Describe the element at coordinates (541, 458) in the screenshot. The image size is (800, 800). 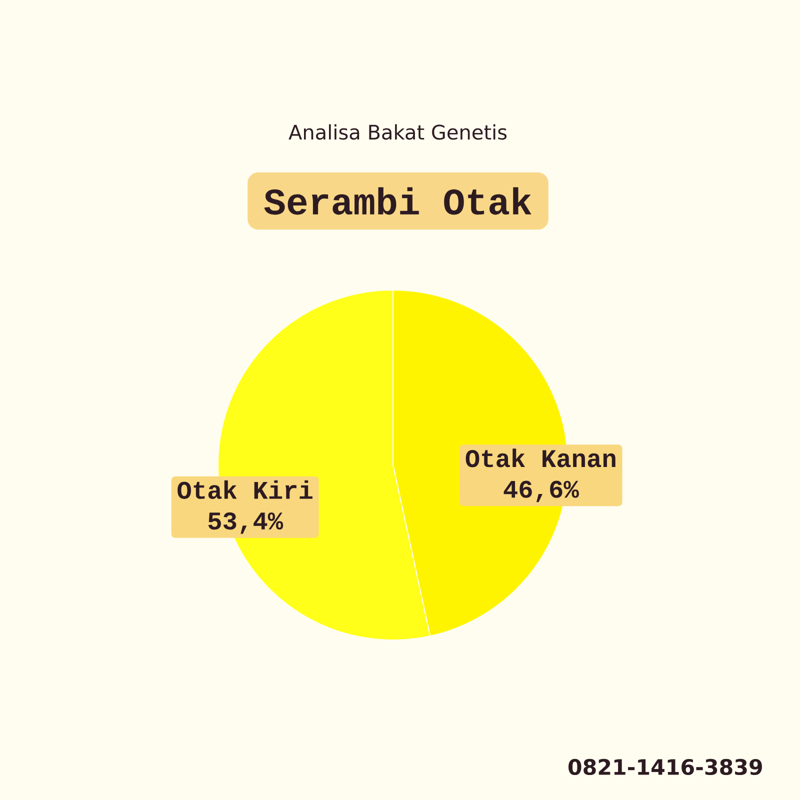
I see `slice-label: Otak Kanan` at that location.